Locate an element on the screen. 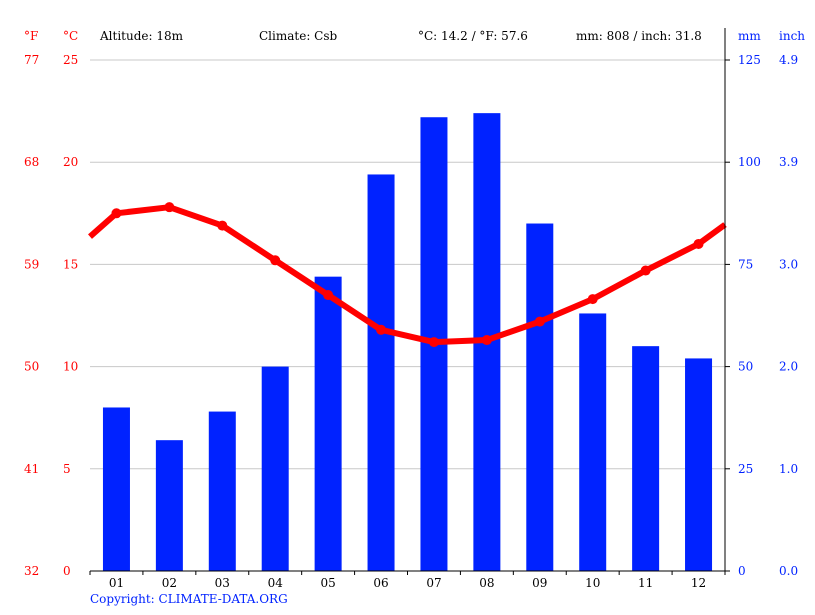 This screenshot has height=615, width=815. month-label: 10 is located at coordinates (592, 583).